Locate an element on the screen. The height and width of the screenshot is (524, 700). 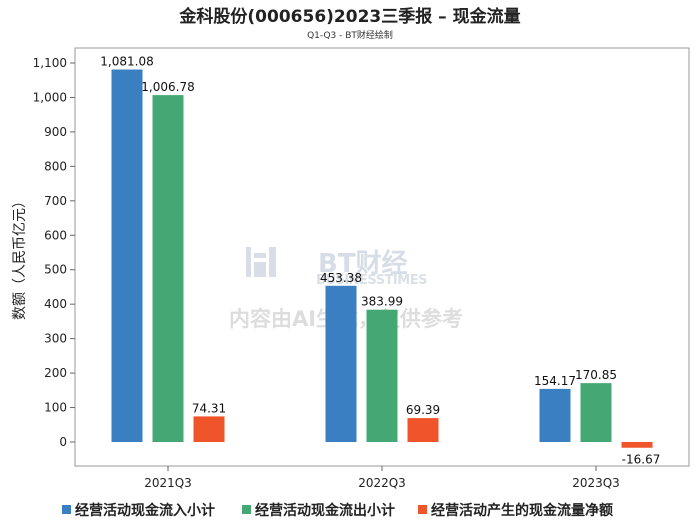
y-tick-label: 0 is located at coordinates (63, 442).